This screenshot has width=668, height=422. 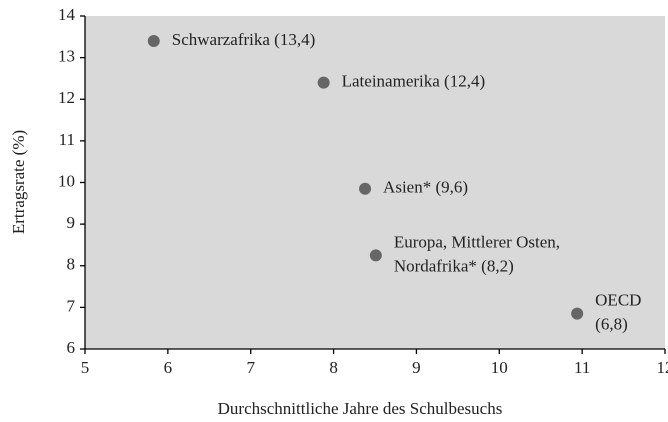 I want to click on x-tick-label: 6, so click(x=168, y=367).